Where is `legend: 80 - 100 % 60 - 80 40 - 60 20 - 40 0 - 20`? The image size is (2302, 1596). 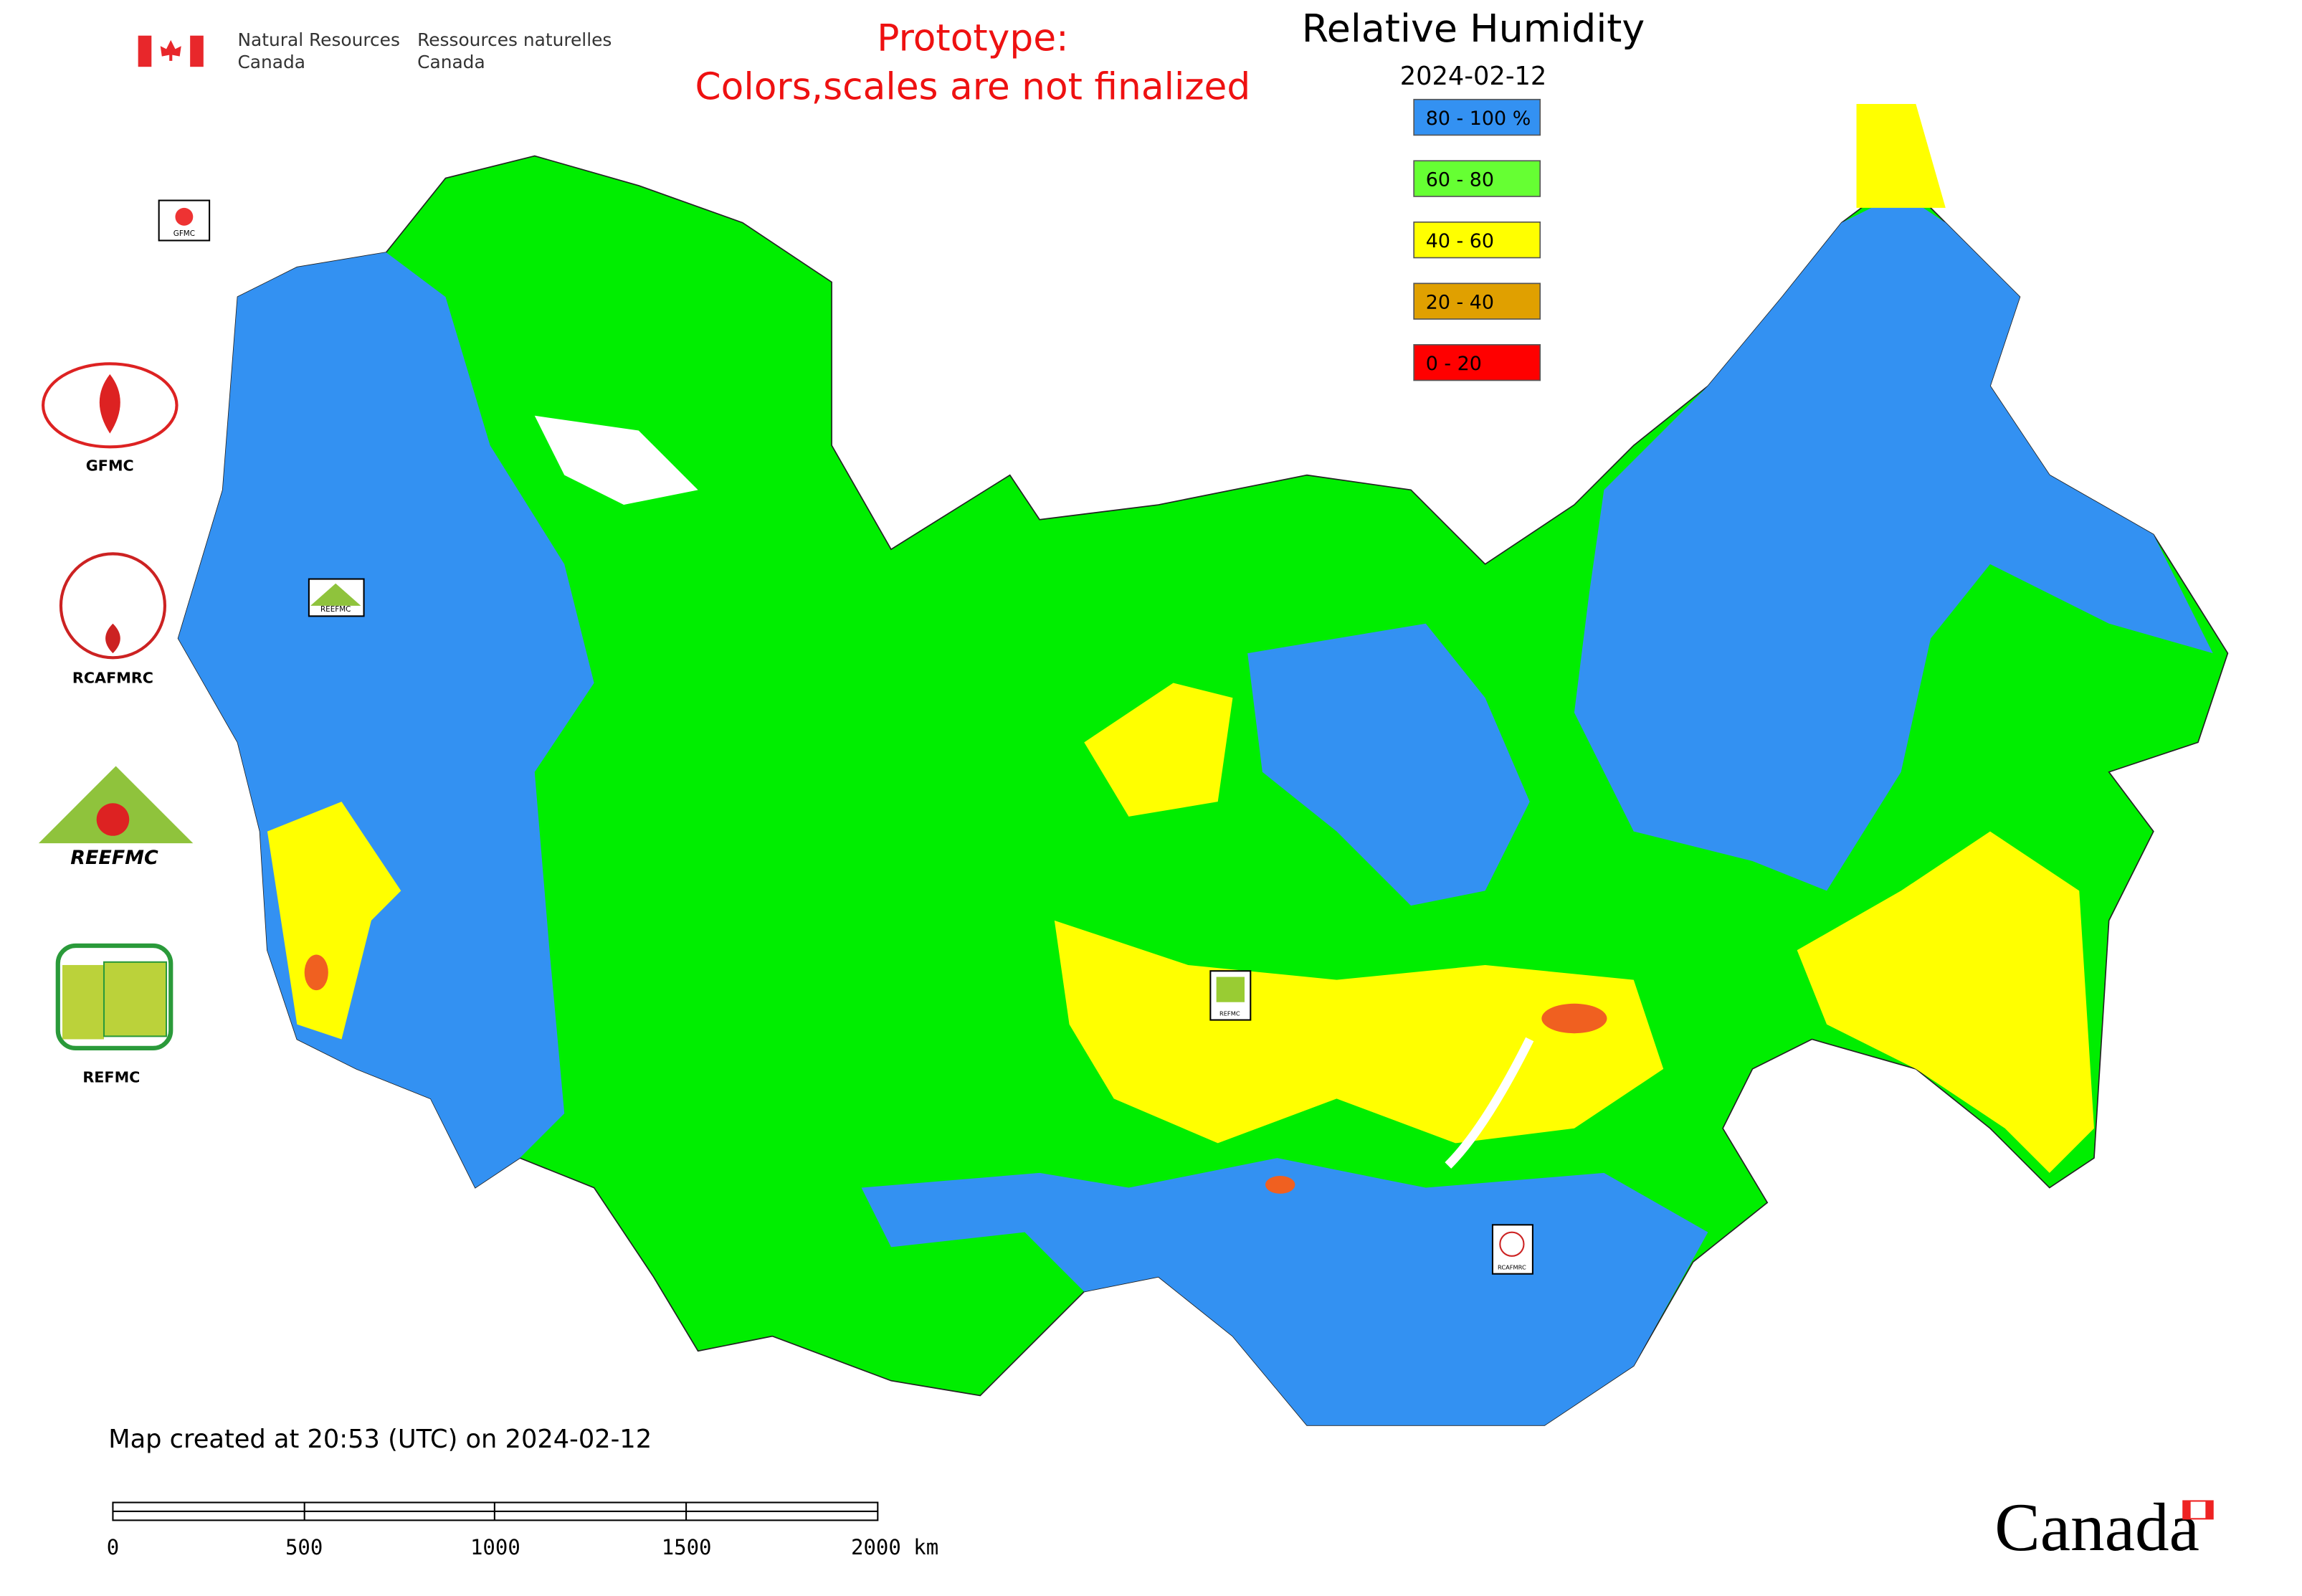
legend: 80 - 100 % 60 - 80 40 - 60 20 - 40 0 - 20 is located at coordinates (1477, 239).